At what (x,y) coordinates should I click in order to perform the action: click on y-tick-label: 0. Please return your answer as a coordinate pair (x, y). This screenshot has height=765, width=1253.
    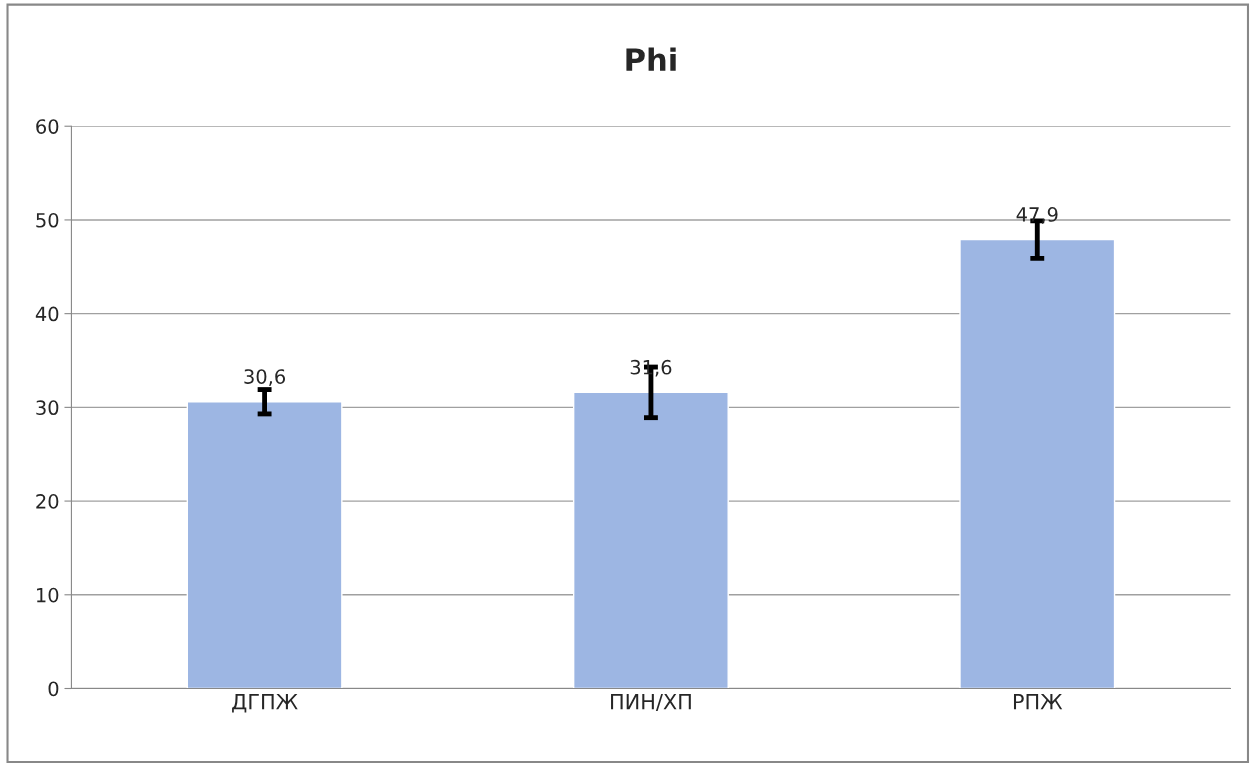
    Looking at the image, I should click on (53, 689).